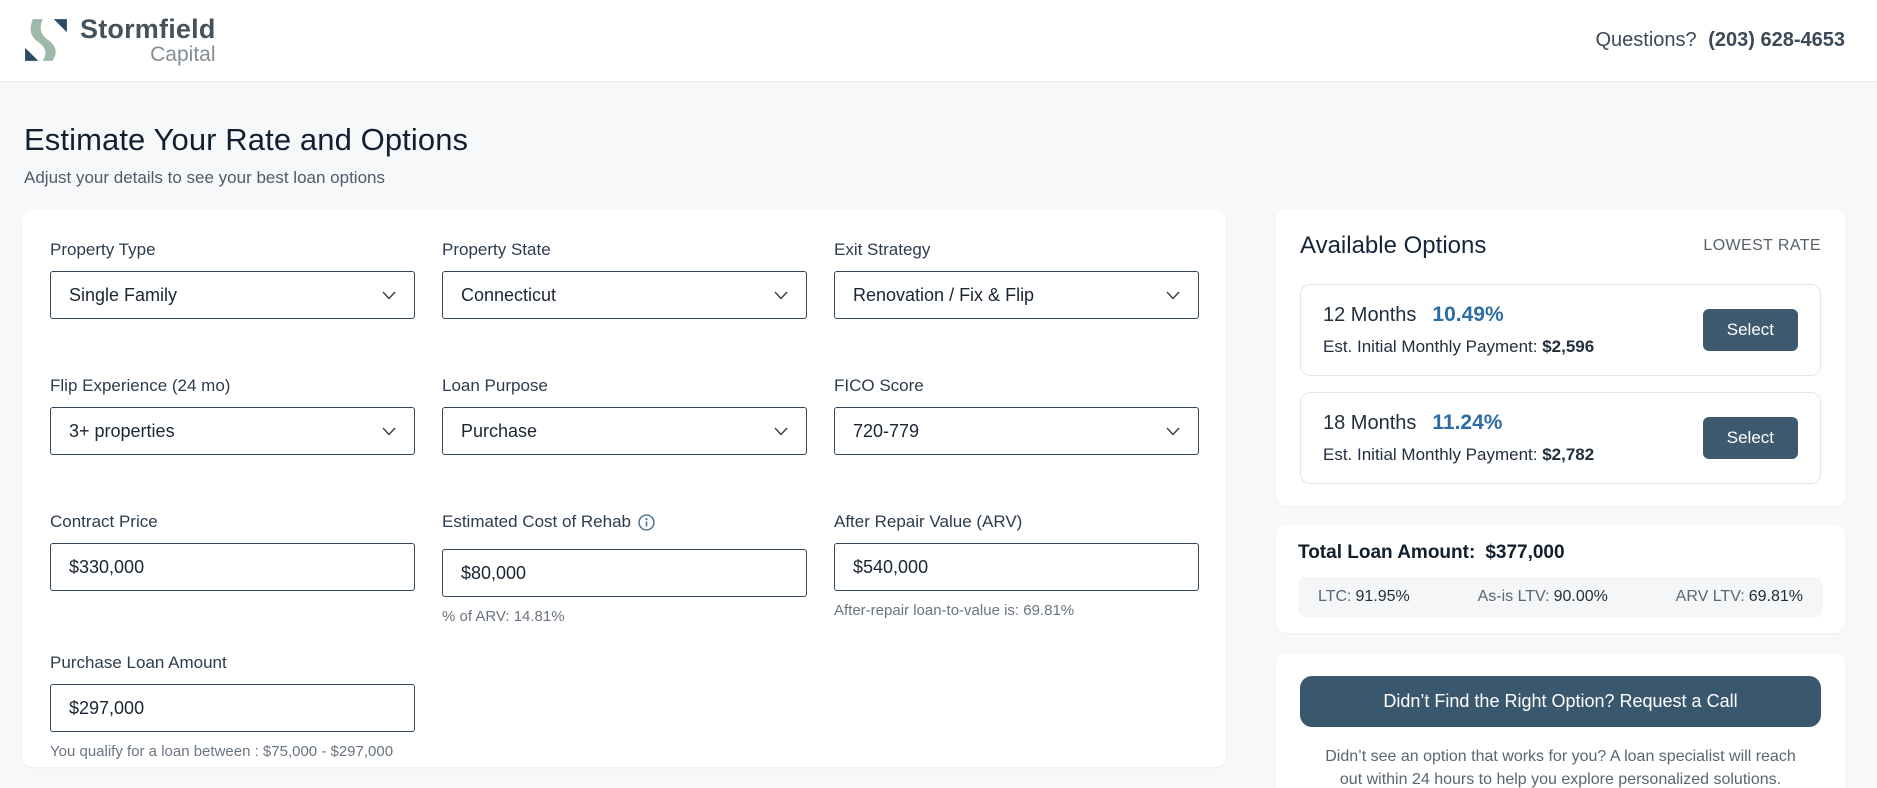 Image resolution: width=1877 pixels, height=788 pixels. Describe the element at coordinates (646, 522) in the screenshot. I see `info-icon` at that location.